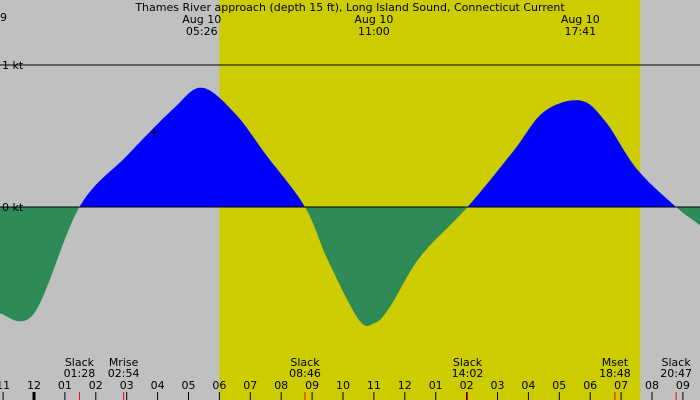  I want to click on y-tick-label: 0 kt, so click(13, 207).